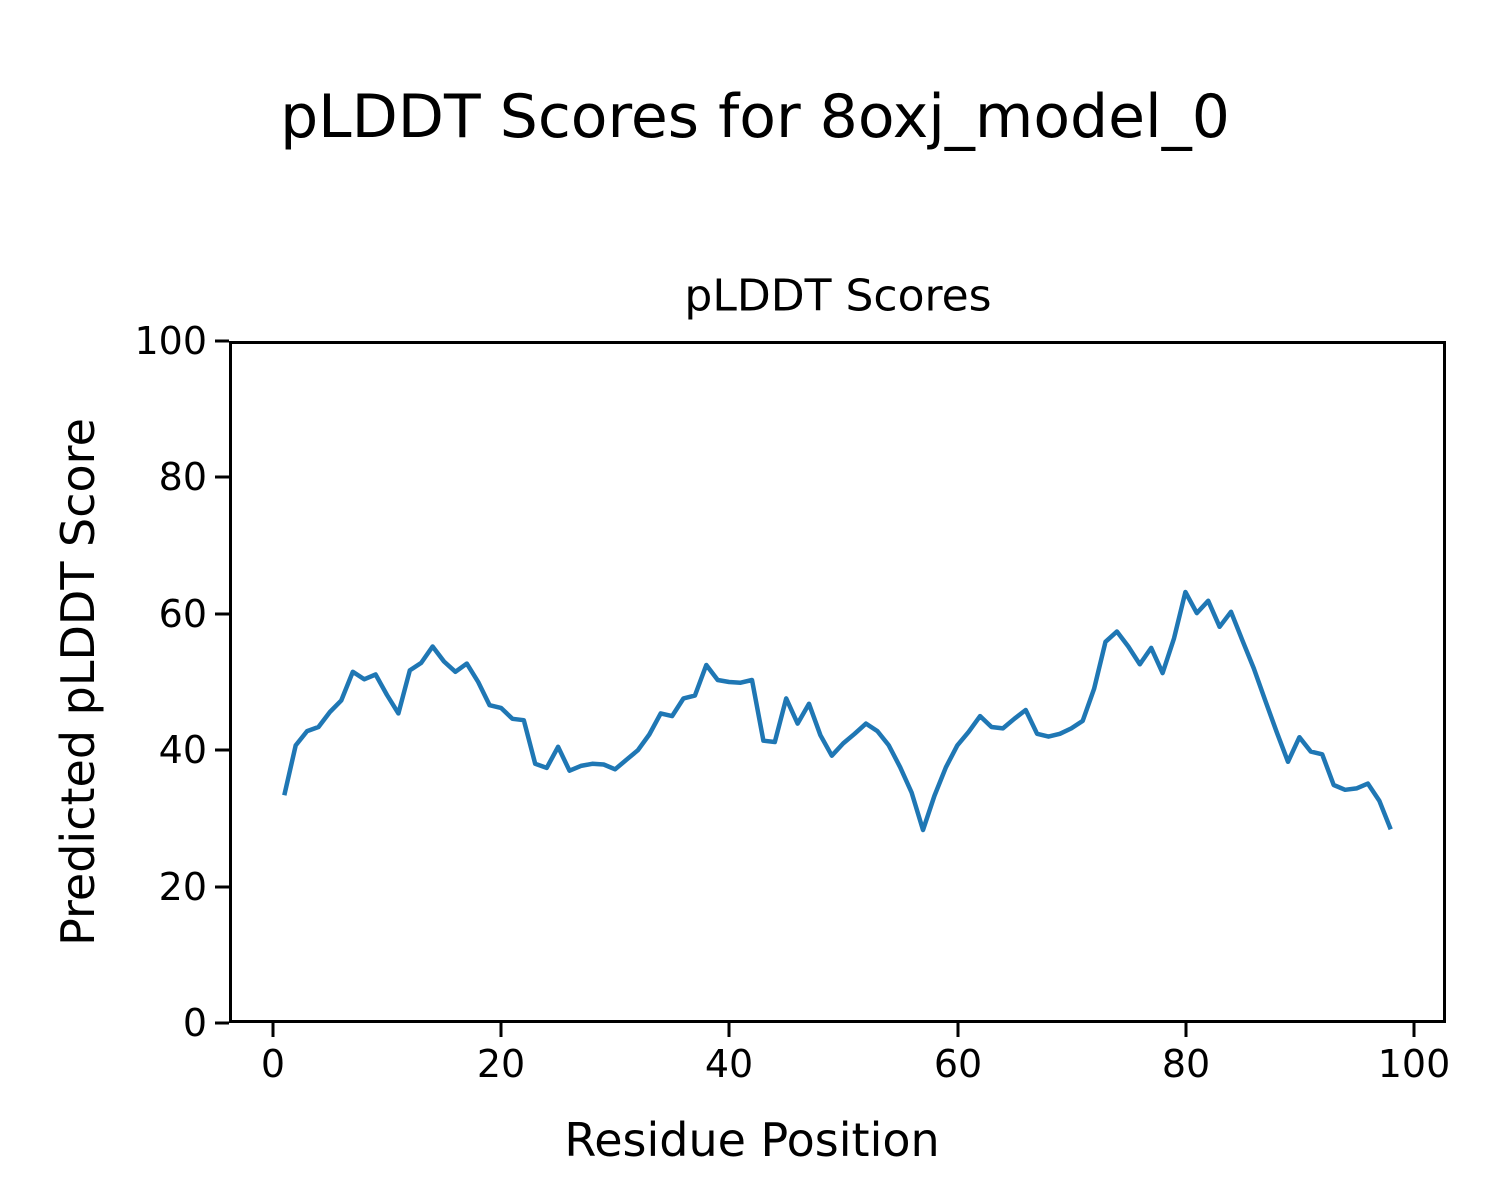  Describe the element at coordinates (78, 682) in the screenshot. I see `y-axis-label: Predicted pLDDT Score` at that location.